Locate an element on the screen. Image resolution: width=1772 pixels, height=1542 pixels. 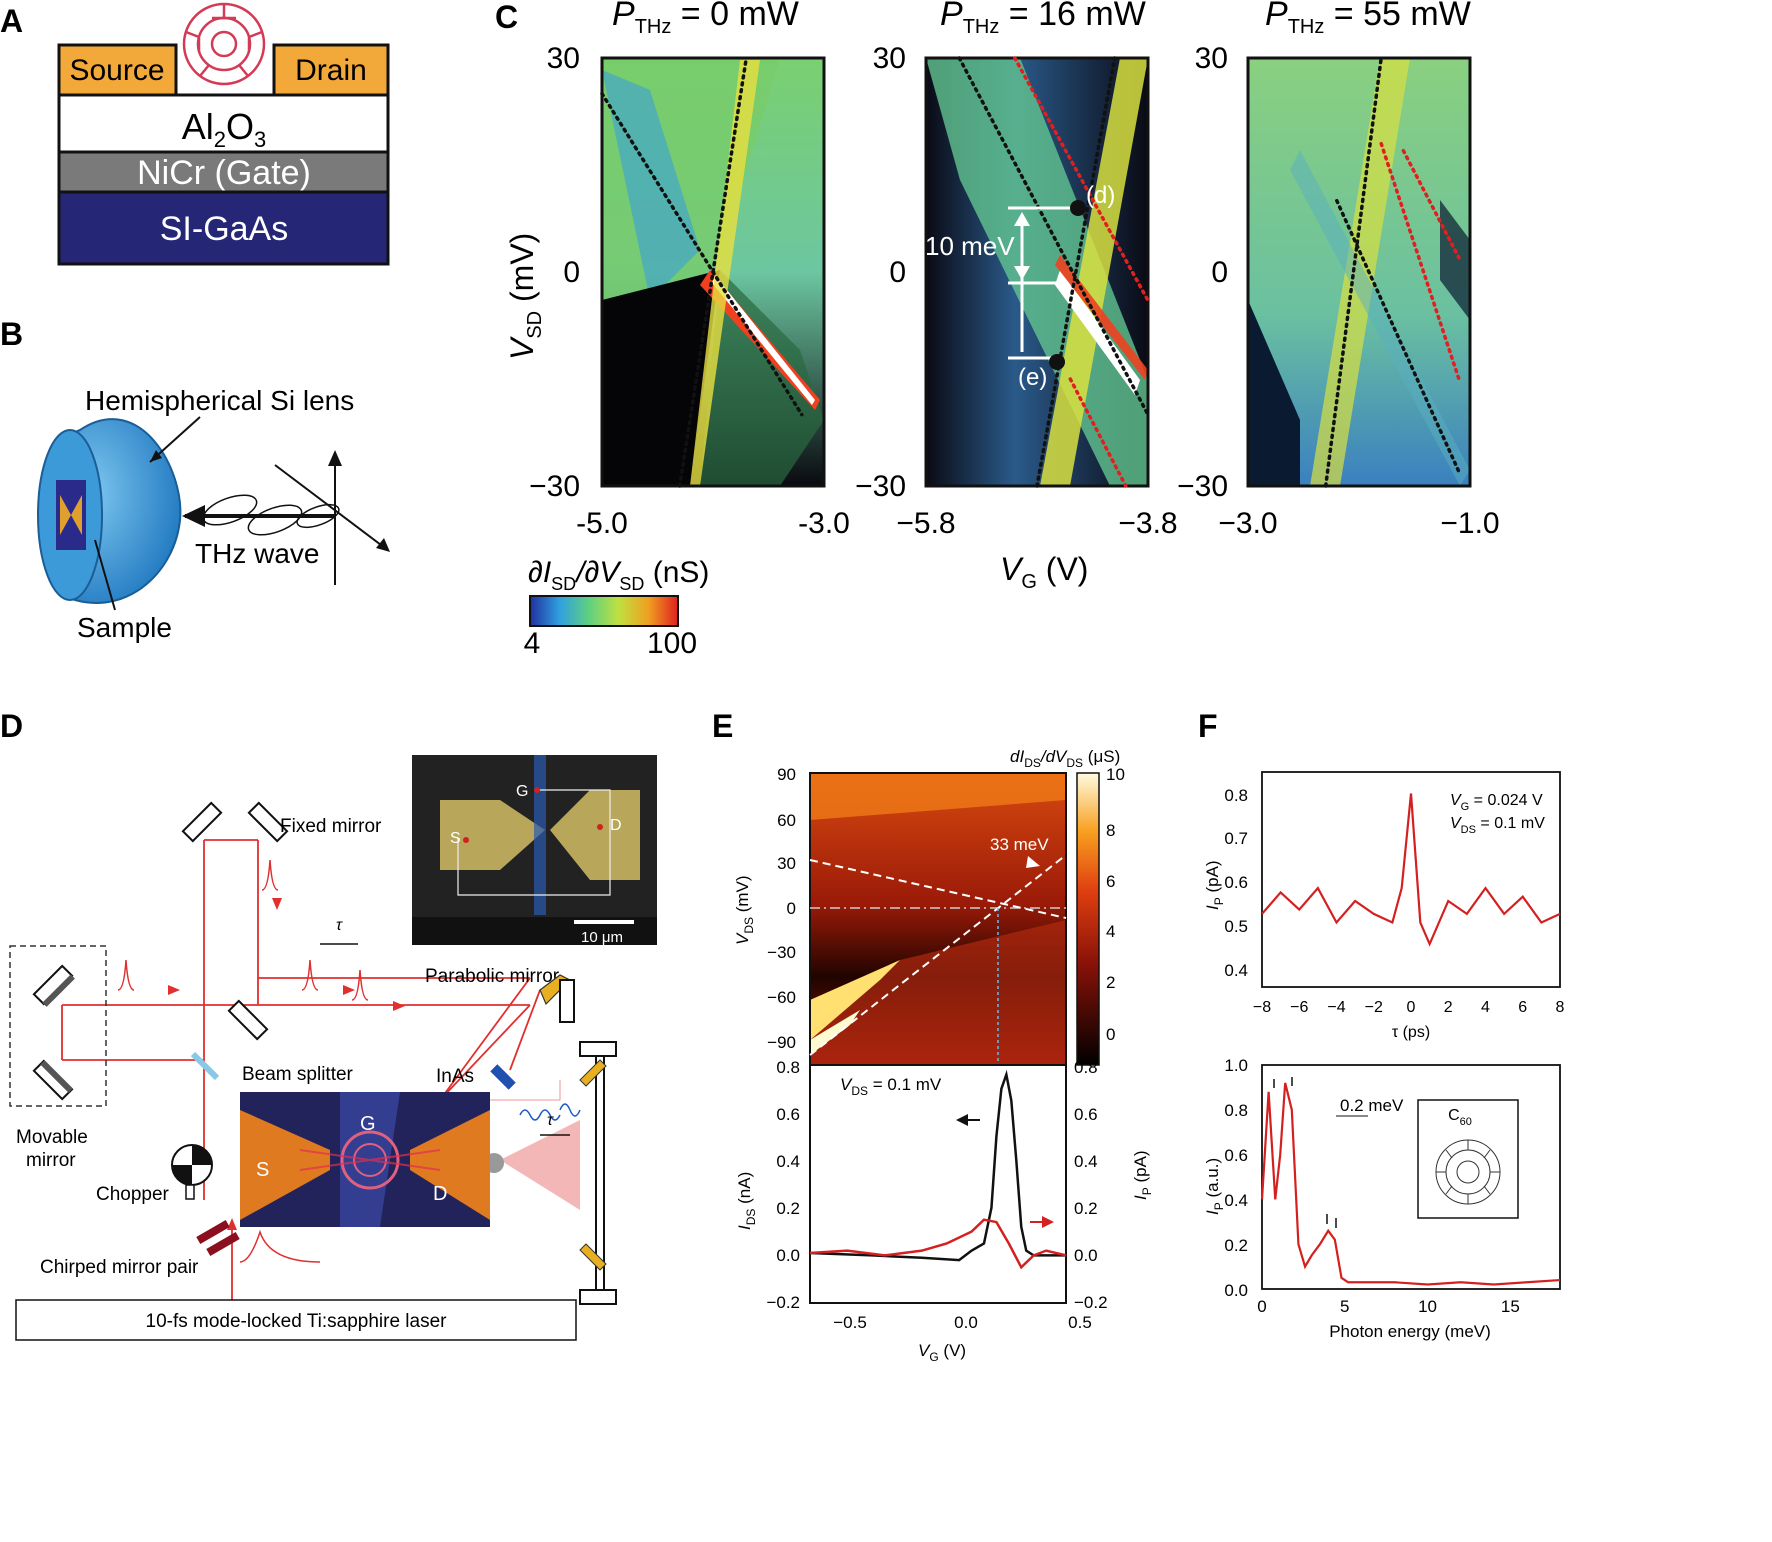
f-top-ip-line is located at coordinates (1411, 870).